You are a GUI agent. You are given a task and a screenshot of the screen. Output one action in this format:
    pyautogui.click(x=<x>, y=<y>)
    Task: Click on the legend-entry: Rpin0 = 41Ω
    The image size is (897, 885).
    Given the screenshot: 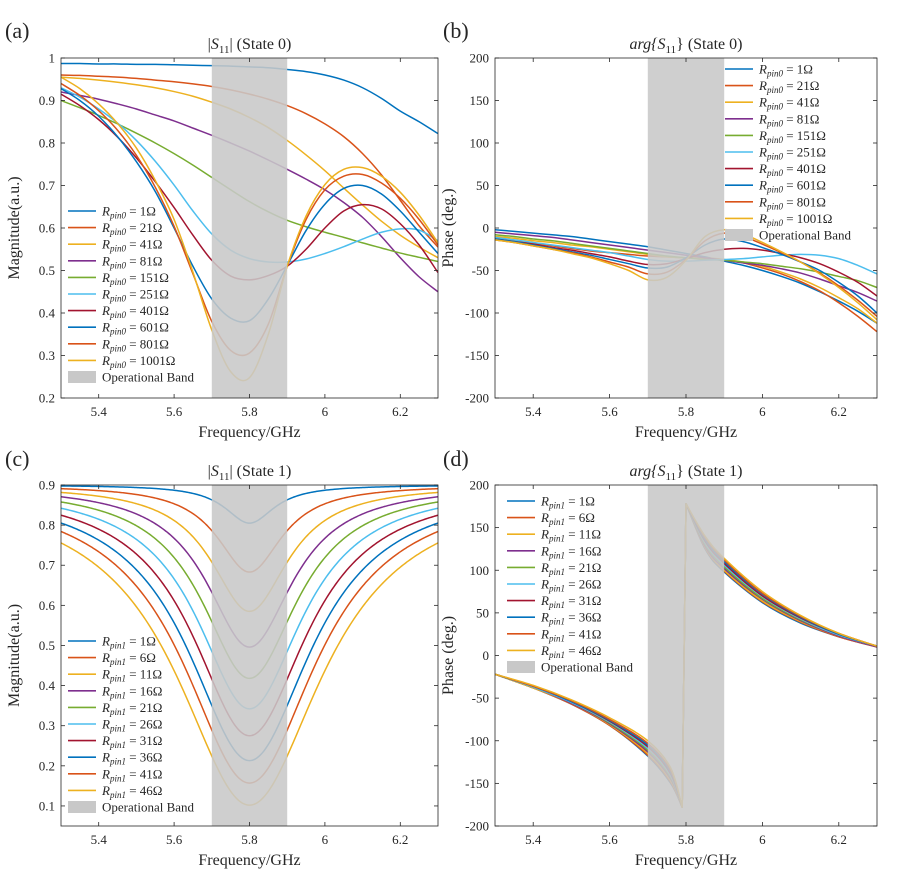 What is the action you would take?
    pyautogui.click(x=788, y=103)
    